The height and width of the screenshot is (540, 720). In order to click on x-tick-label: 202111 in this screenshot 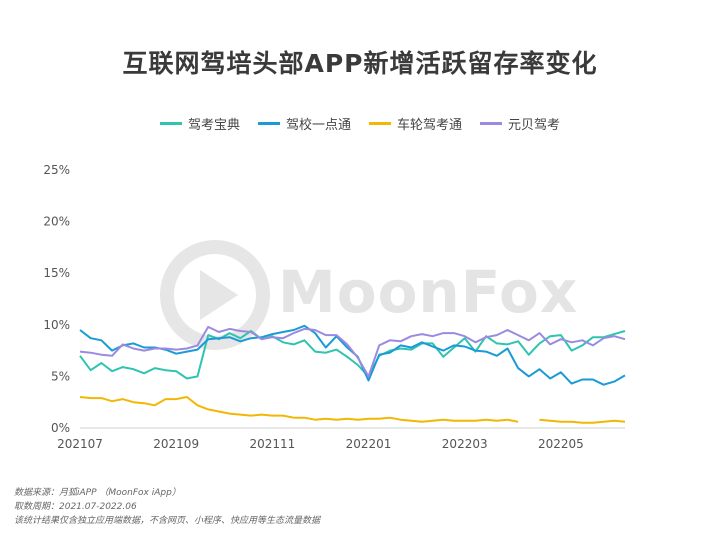, I will do `click(272, 444)`.